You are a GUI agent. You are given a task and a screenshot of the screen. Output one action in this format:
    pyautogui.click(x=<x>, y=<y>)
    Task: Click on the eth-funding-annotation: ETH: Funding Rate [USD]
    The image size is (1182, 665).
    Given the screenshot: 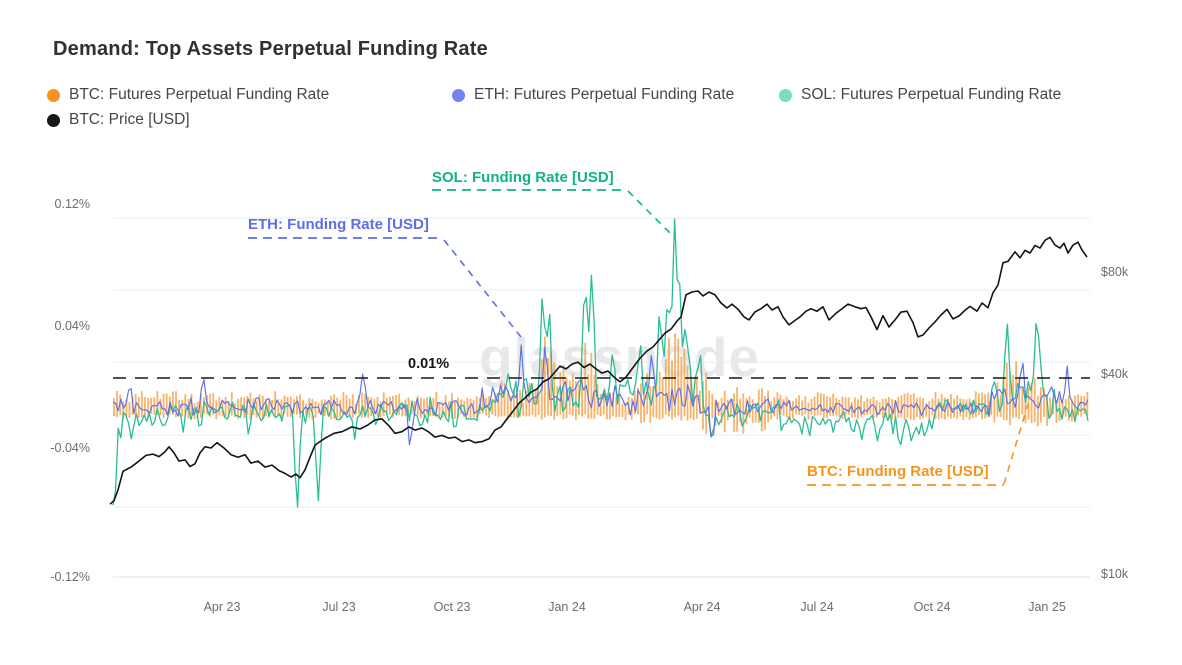 What is the action you would take?
    pyautogui.click(x=338, y=224)
    